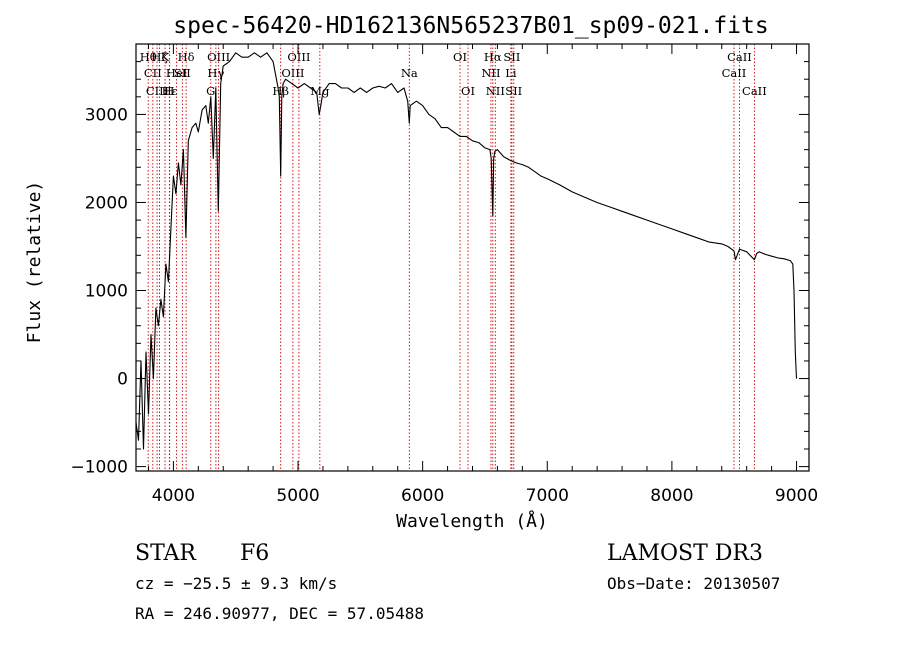 The height and width of the screenshot is (654, 900). What do you see at coordinates (693, 583) in the screenshot?
I see `observation-date: Obs−Date: 20130507` at bounding box center [693, 583].